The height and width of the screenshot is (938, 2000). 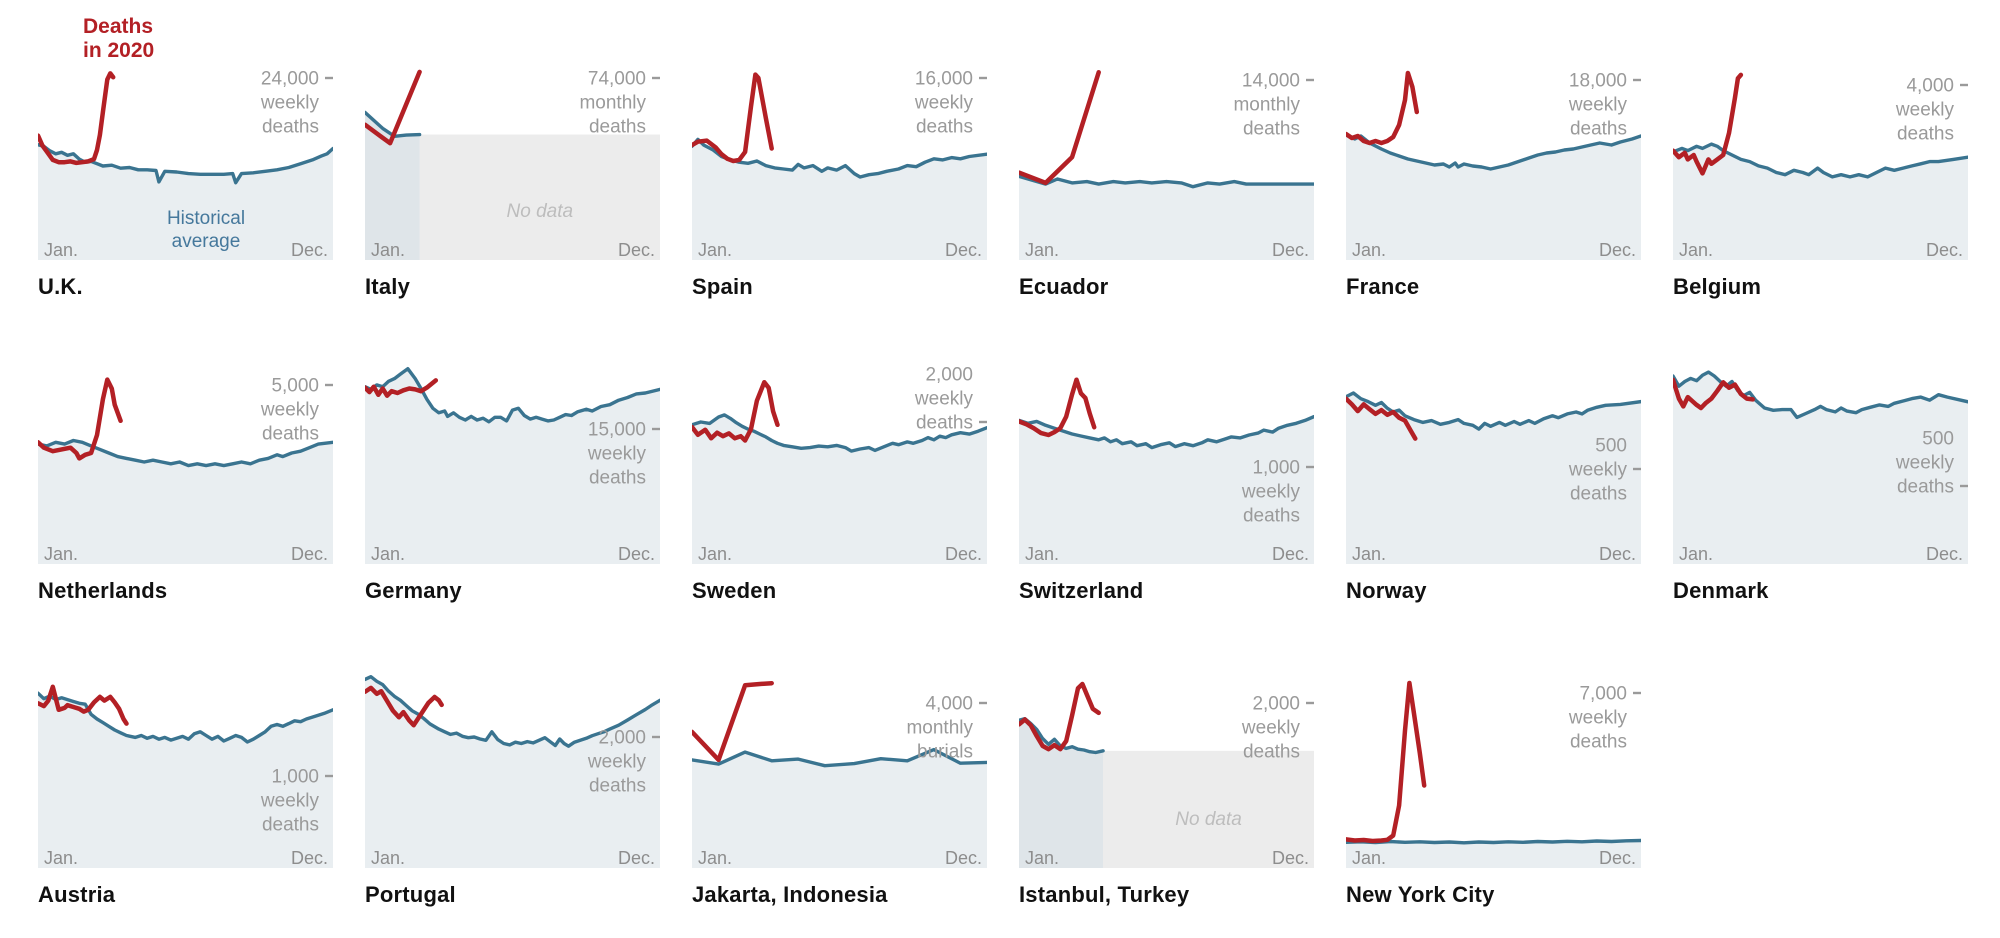 What do you see at coordinates (790, 894) in the screenshot?
I see `country-label-jakarta-indonesia: Jakarta, Indonesia` at bounding box center [790, 894].